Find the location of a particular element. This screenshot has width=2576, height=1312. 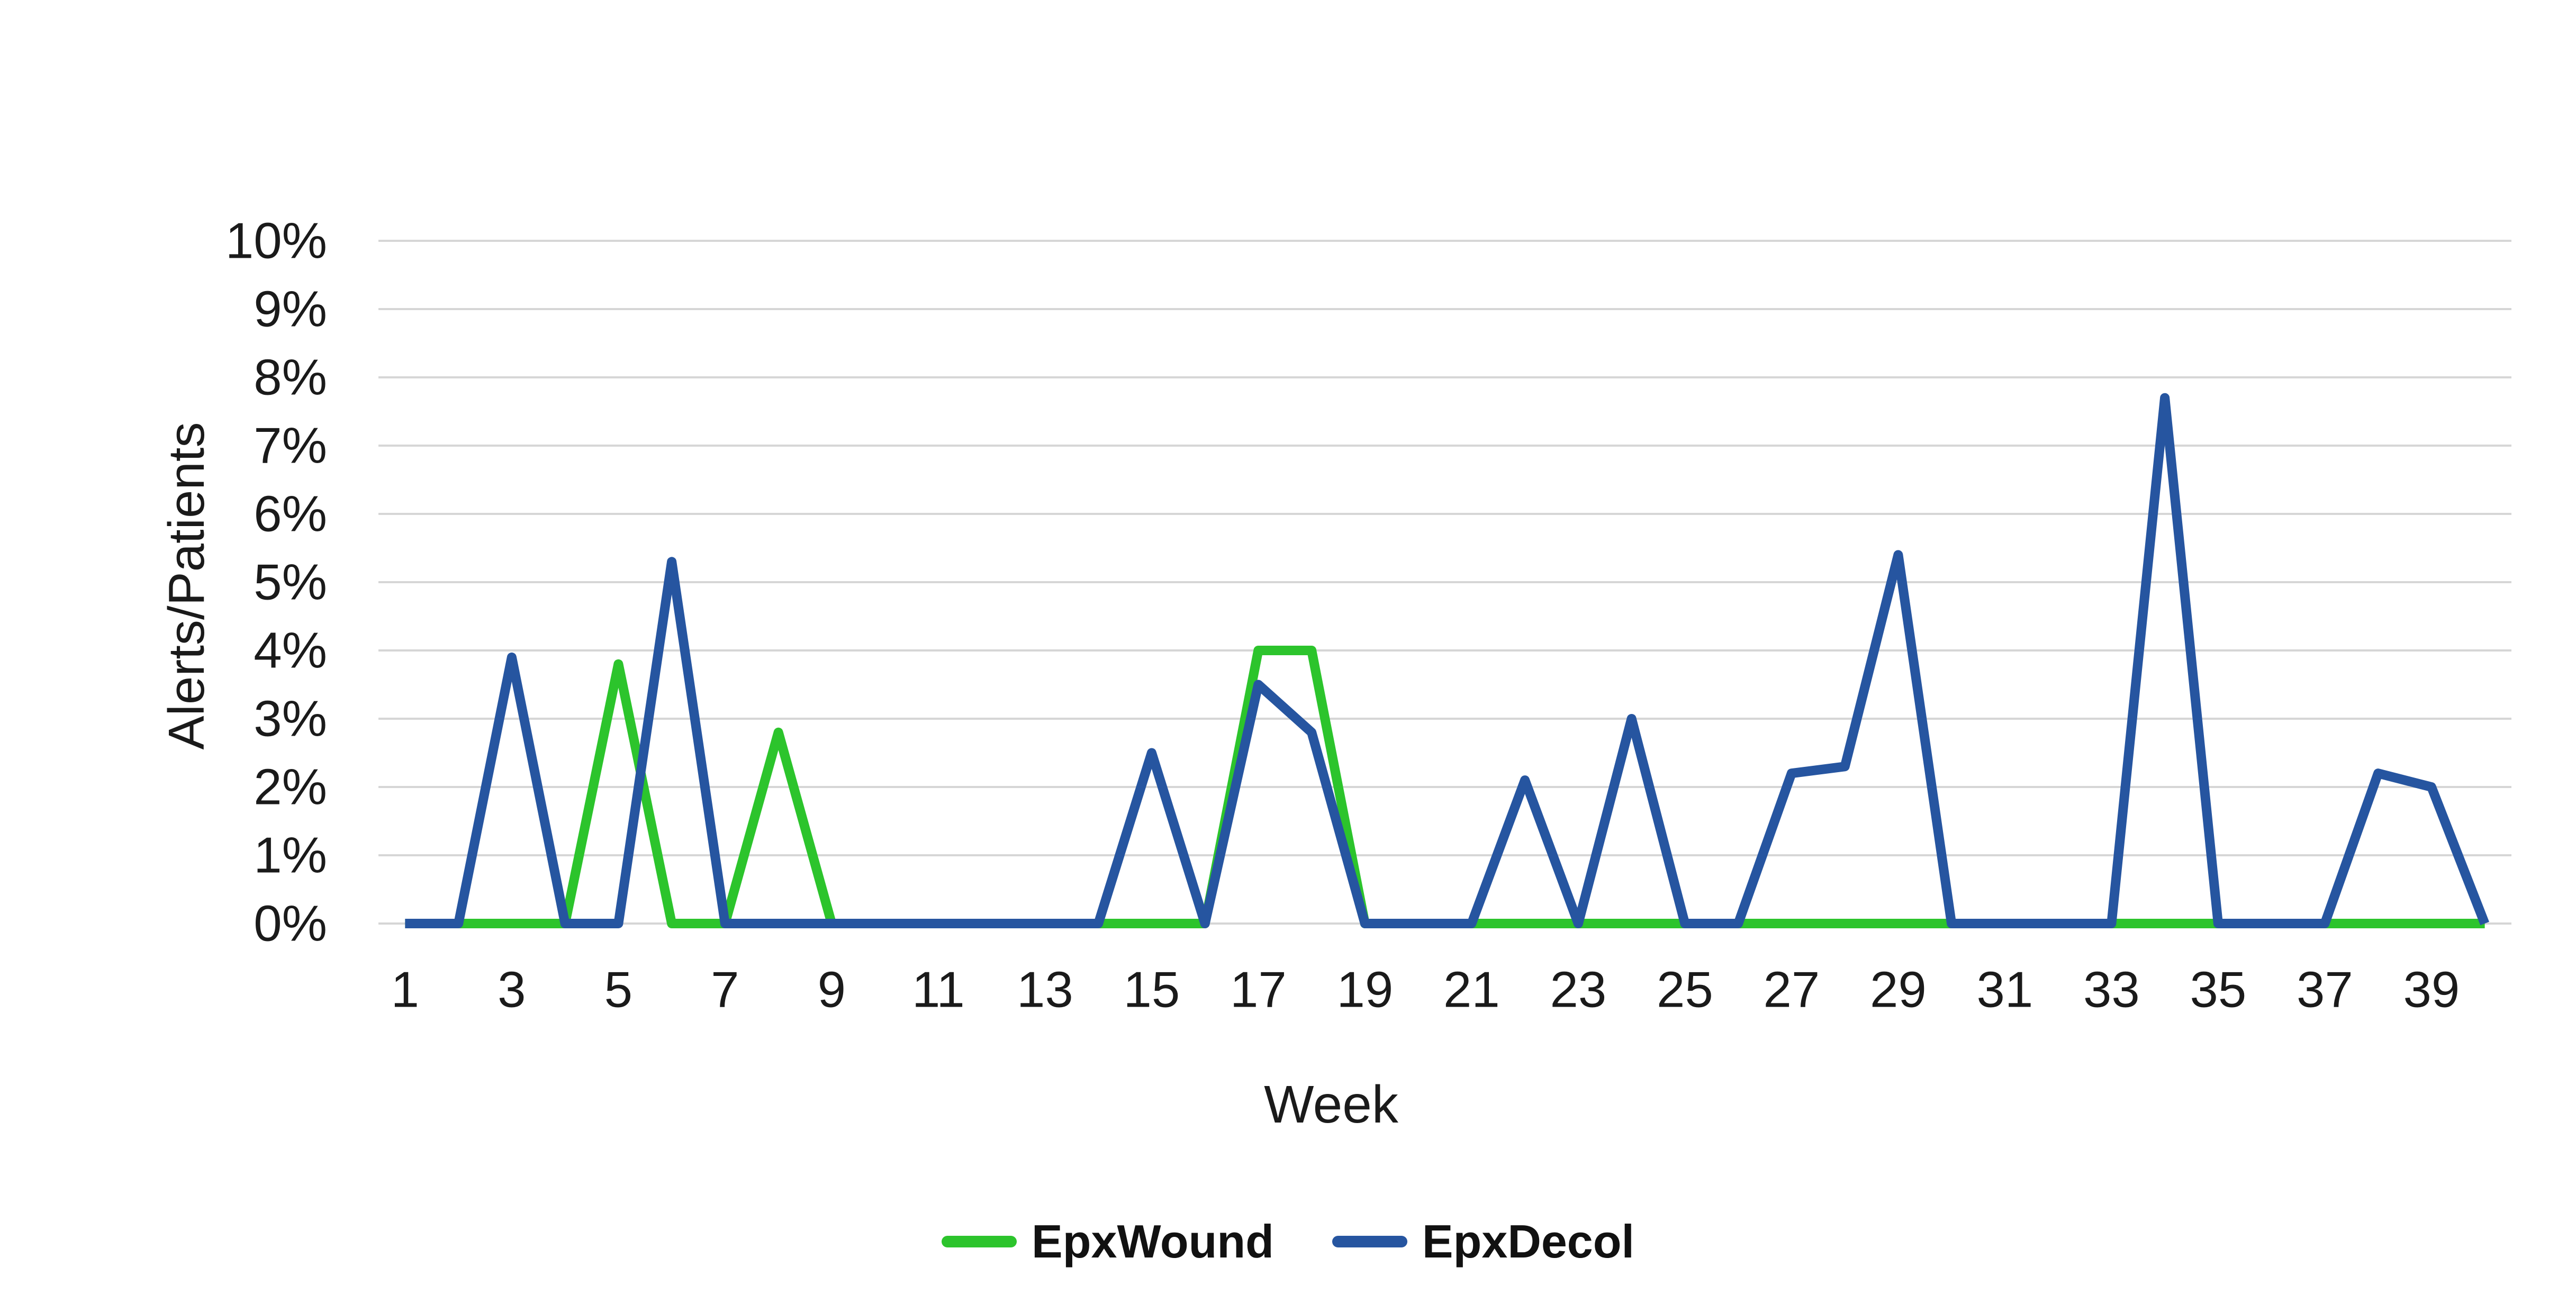

x-tick-label: 39 is located at coordinates (2431, 990).